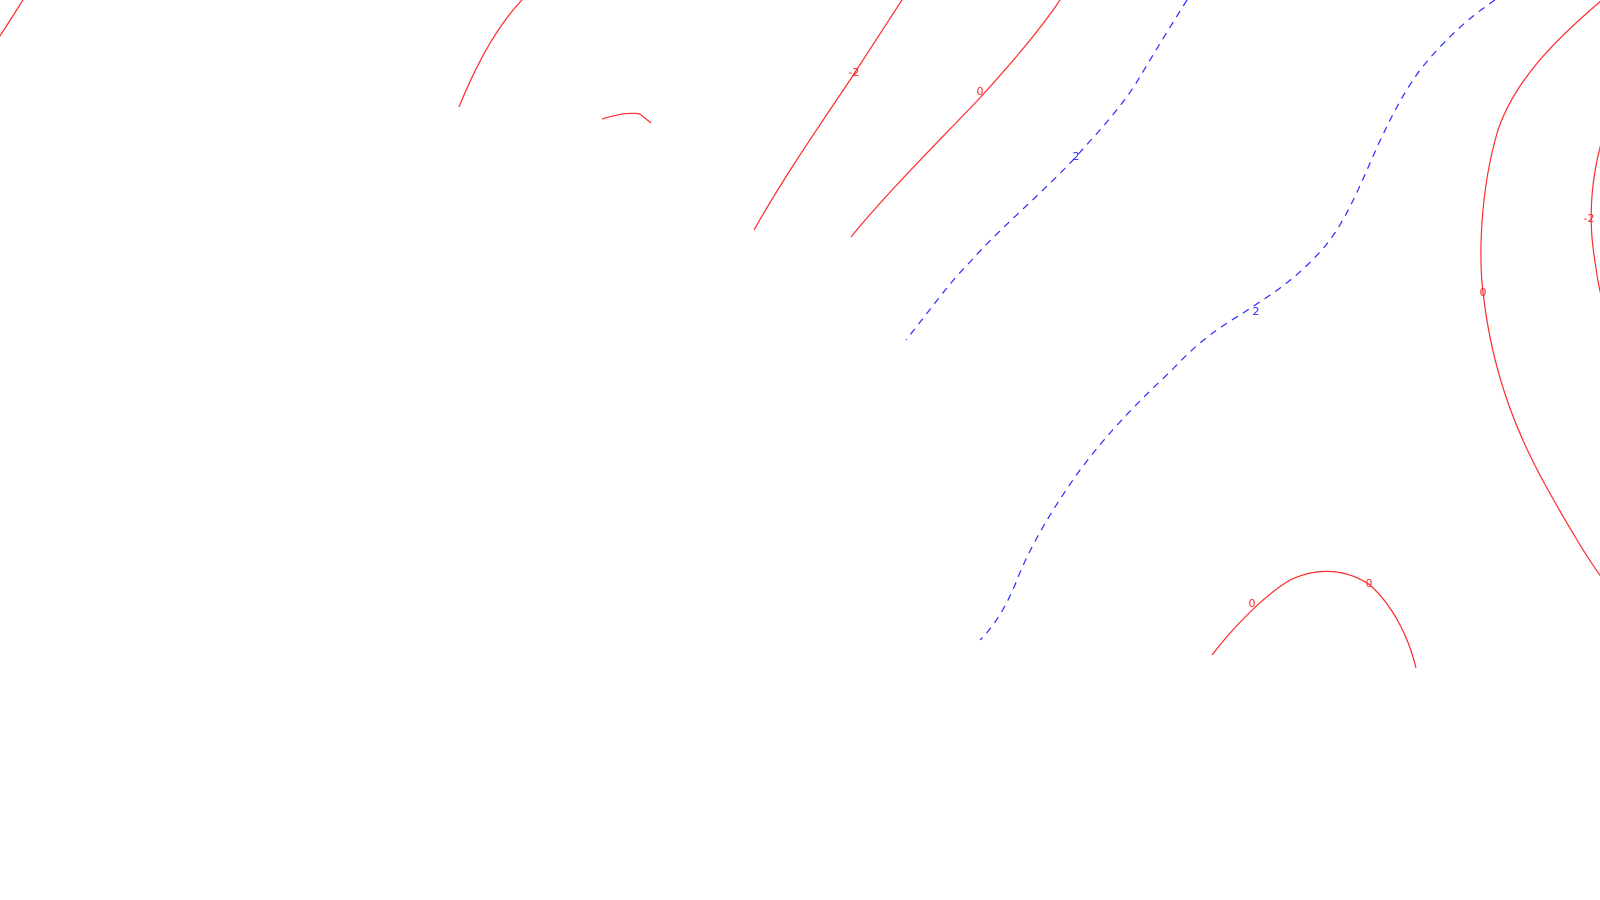  Describe the element at coordinates (955, 119) in the screenshot. I see `contour-line-zero-center` at that location.